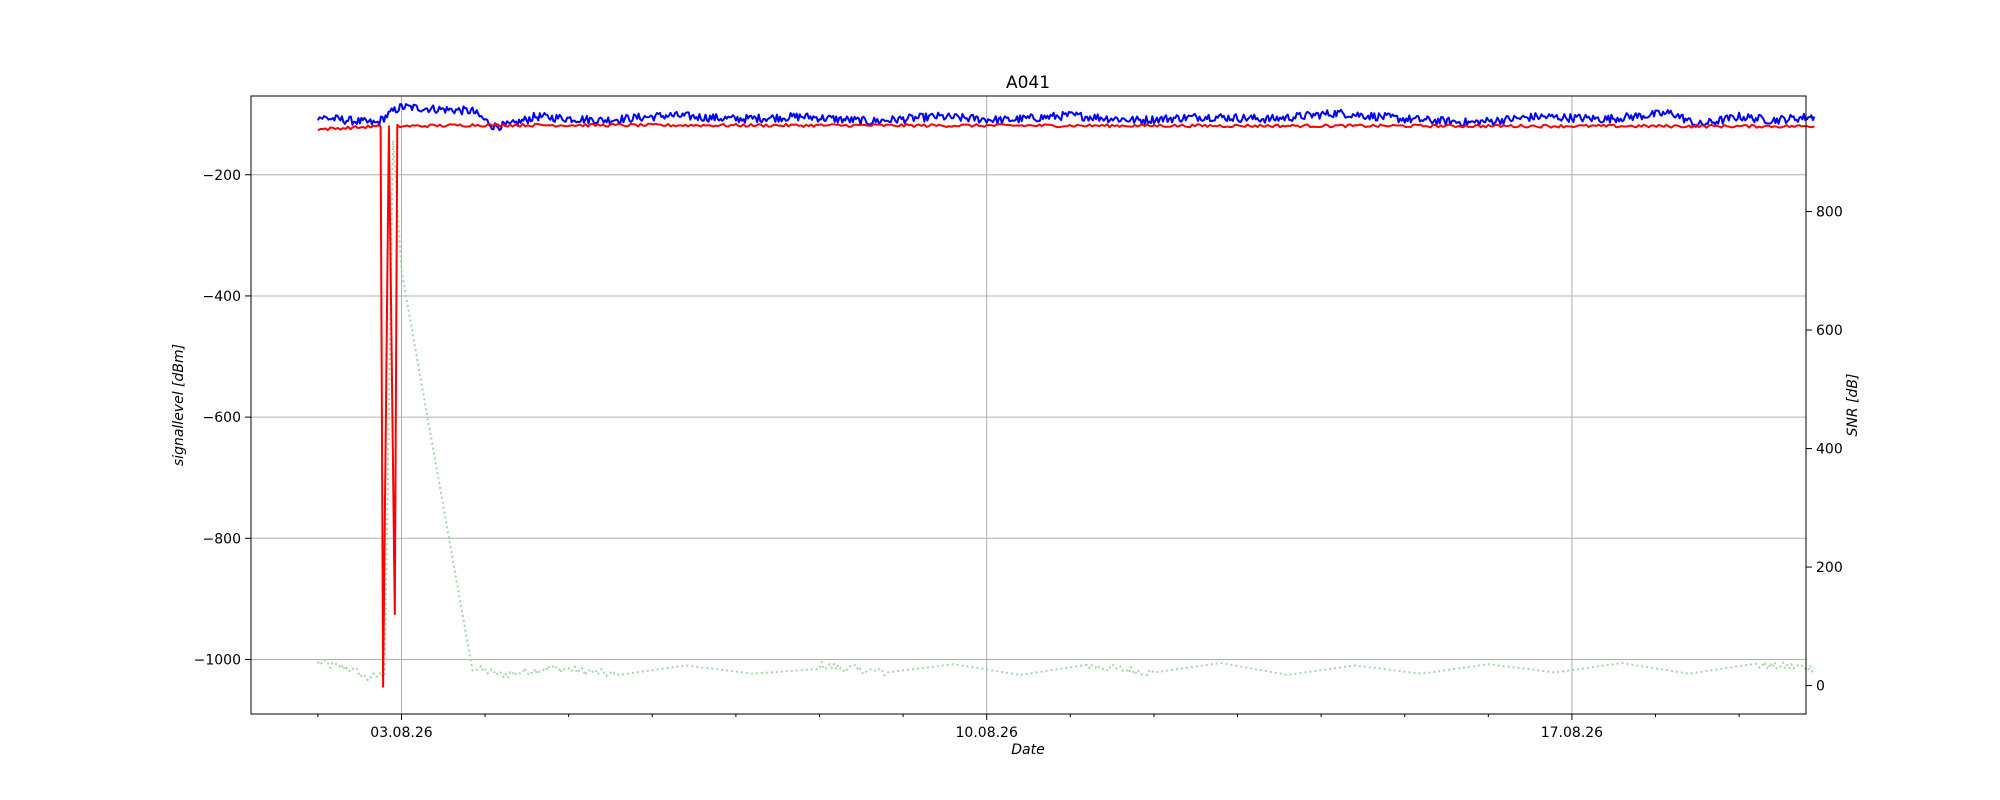 Image resolution: width=2000 pixels, height=800 pixels. What do you see at coordinates (1066, 117) in the screenshot?
I see `series-blue-line` at bounding box center [1066, 117].